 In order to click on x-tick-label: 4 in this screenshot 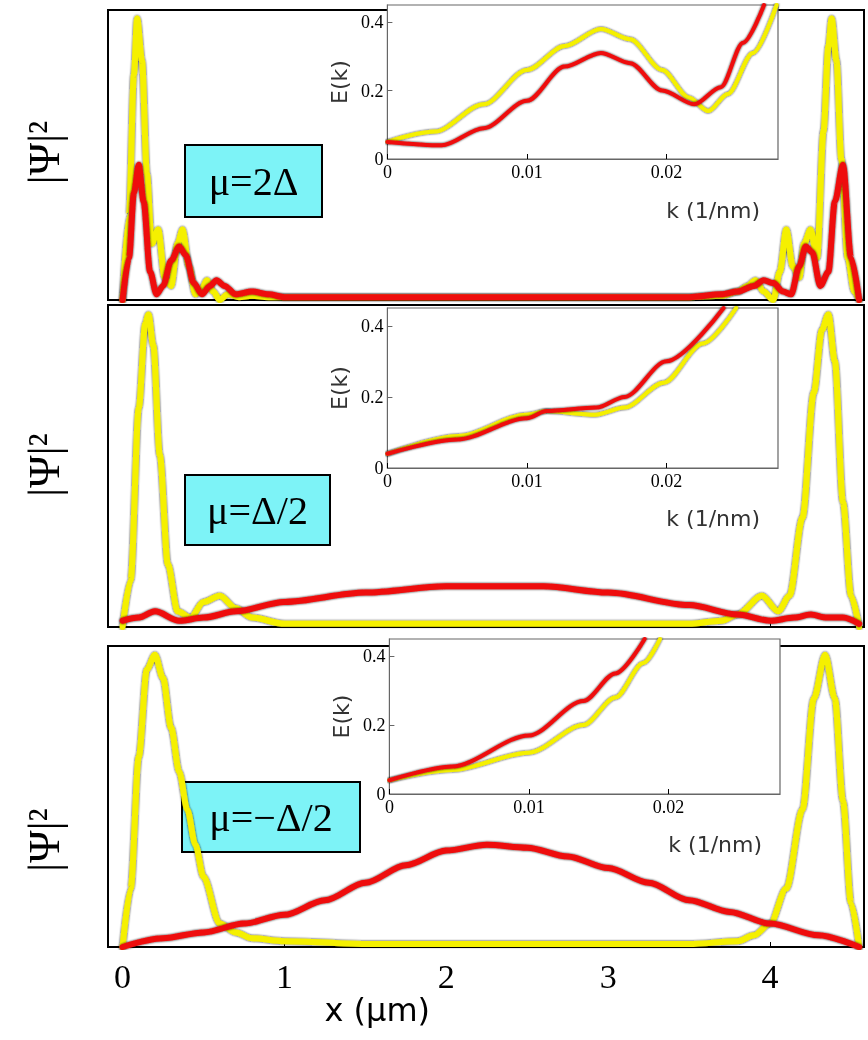, I will do `click(770, 976)`.